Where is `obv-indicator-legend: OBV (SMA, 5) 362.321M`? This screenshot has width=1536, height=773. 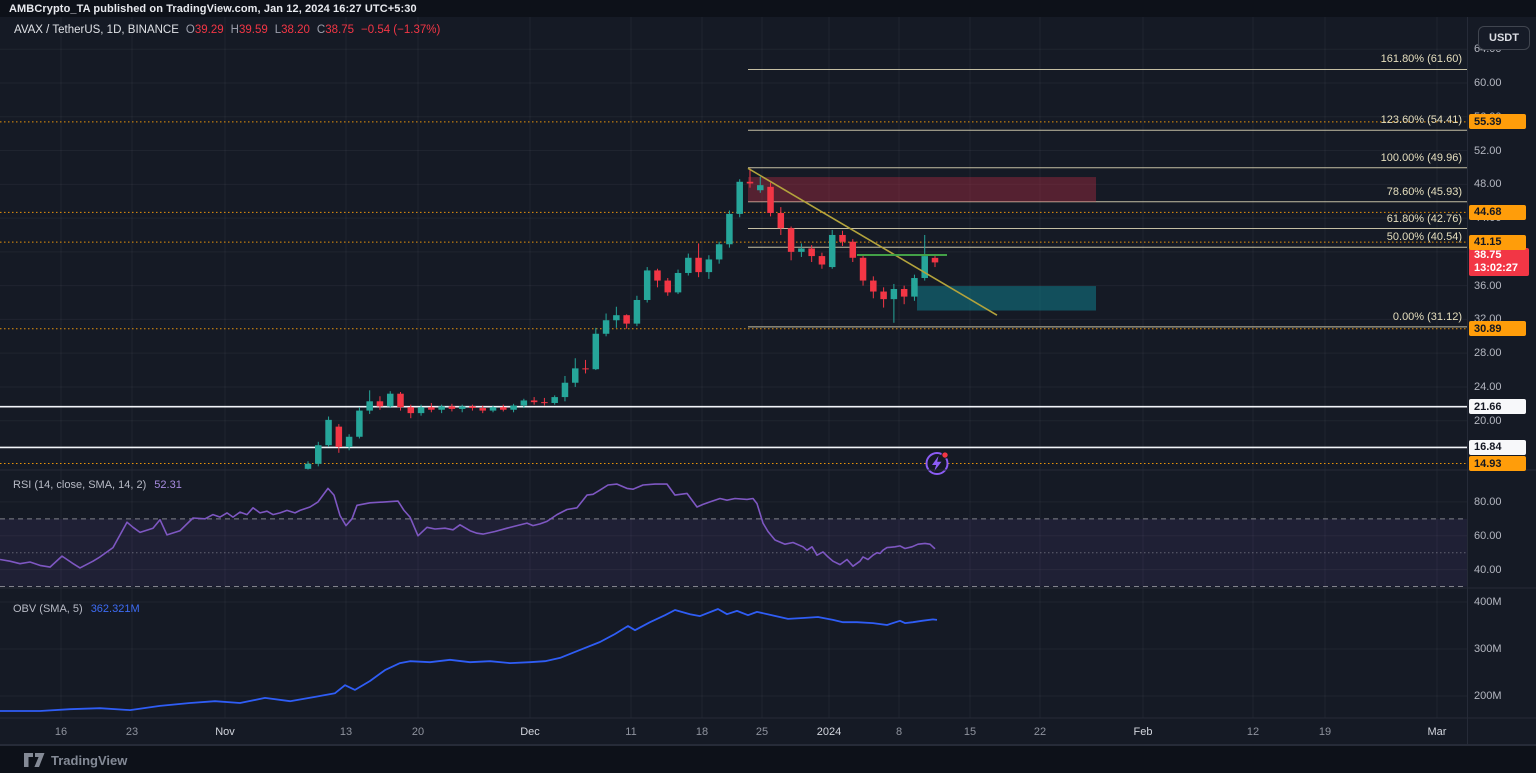 obv-indicator-legend: OBV (SMA, 5) 362.321M is located at coordinates (76, 609).